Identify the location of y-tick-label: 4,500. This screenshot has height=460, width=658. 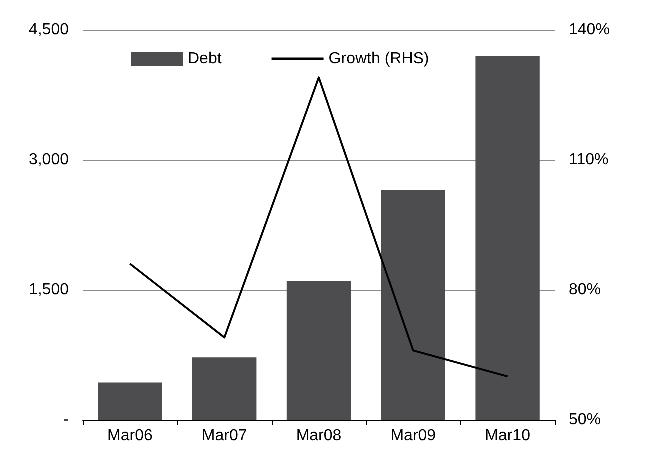
(49, 30).